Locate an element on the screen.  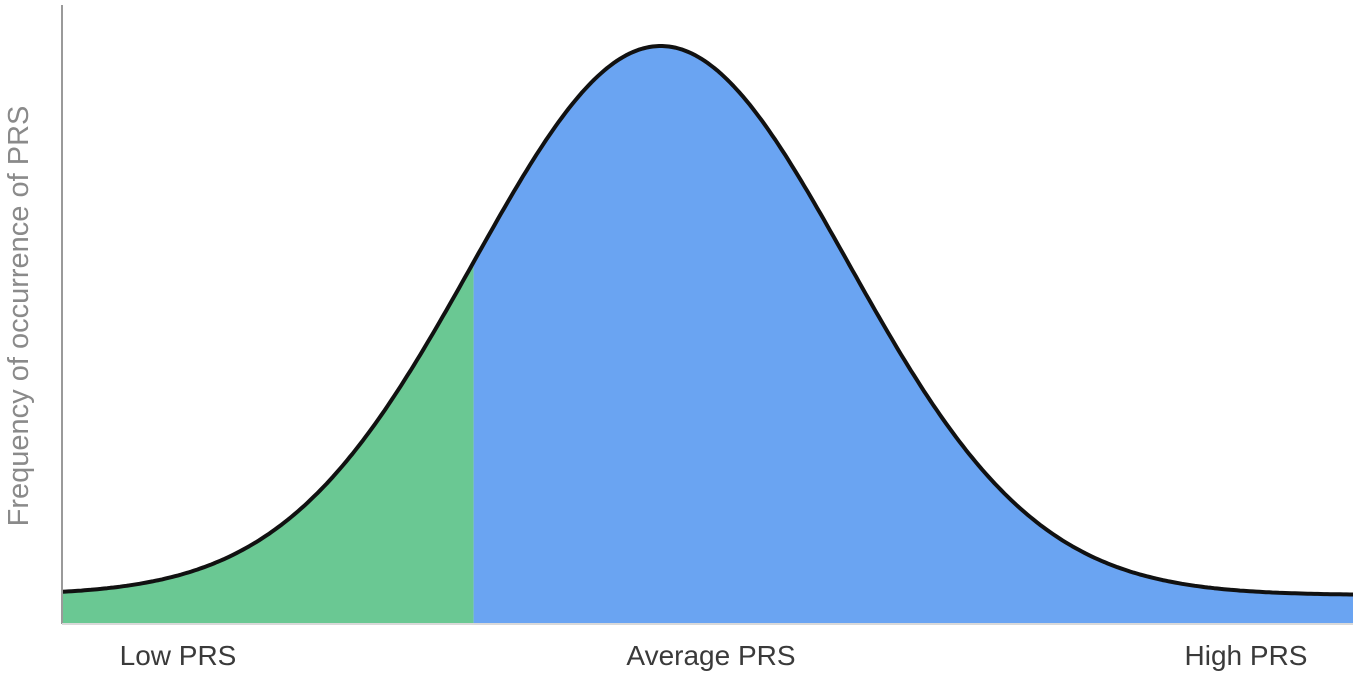
tick-label-low: Low PRS is located at coordinates (178, 655).